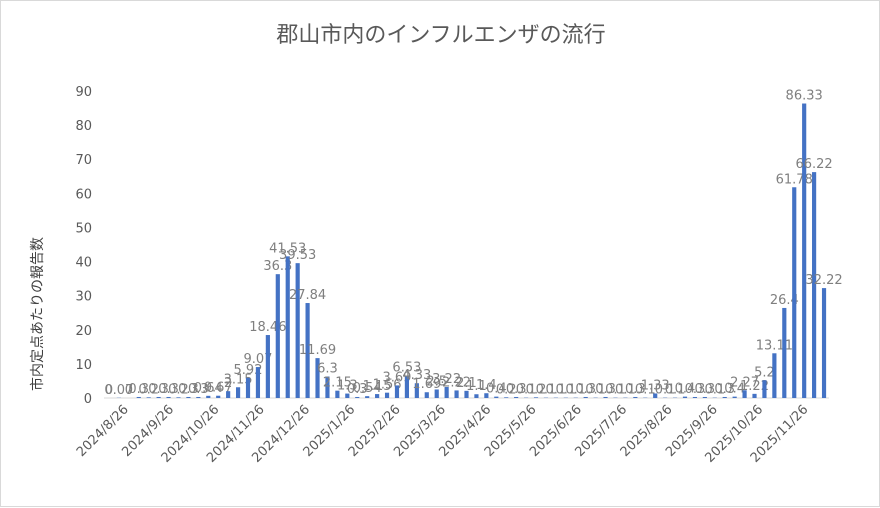 The height and width of the screenshot is (508, 880). Describe the element at coordinates (307, 295) in the screenshot. I see `data-label: 27.84` at that location.